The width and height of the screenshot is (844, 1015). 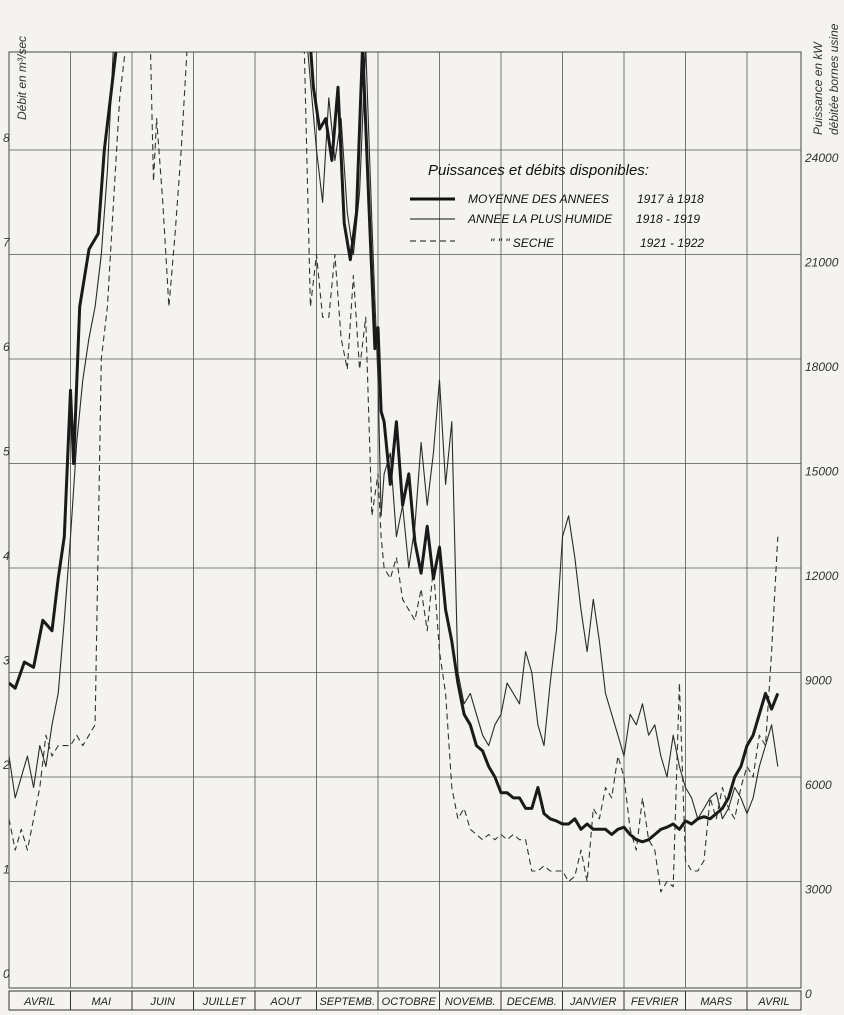 I want to click on left-tick-label: 3, so click(x=6, y=661).